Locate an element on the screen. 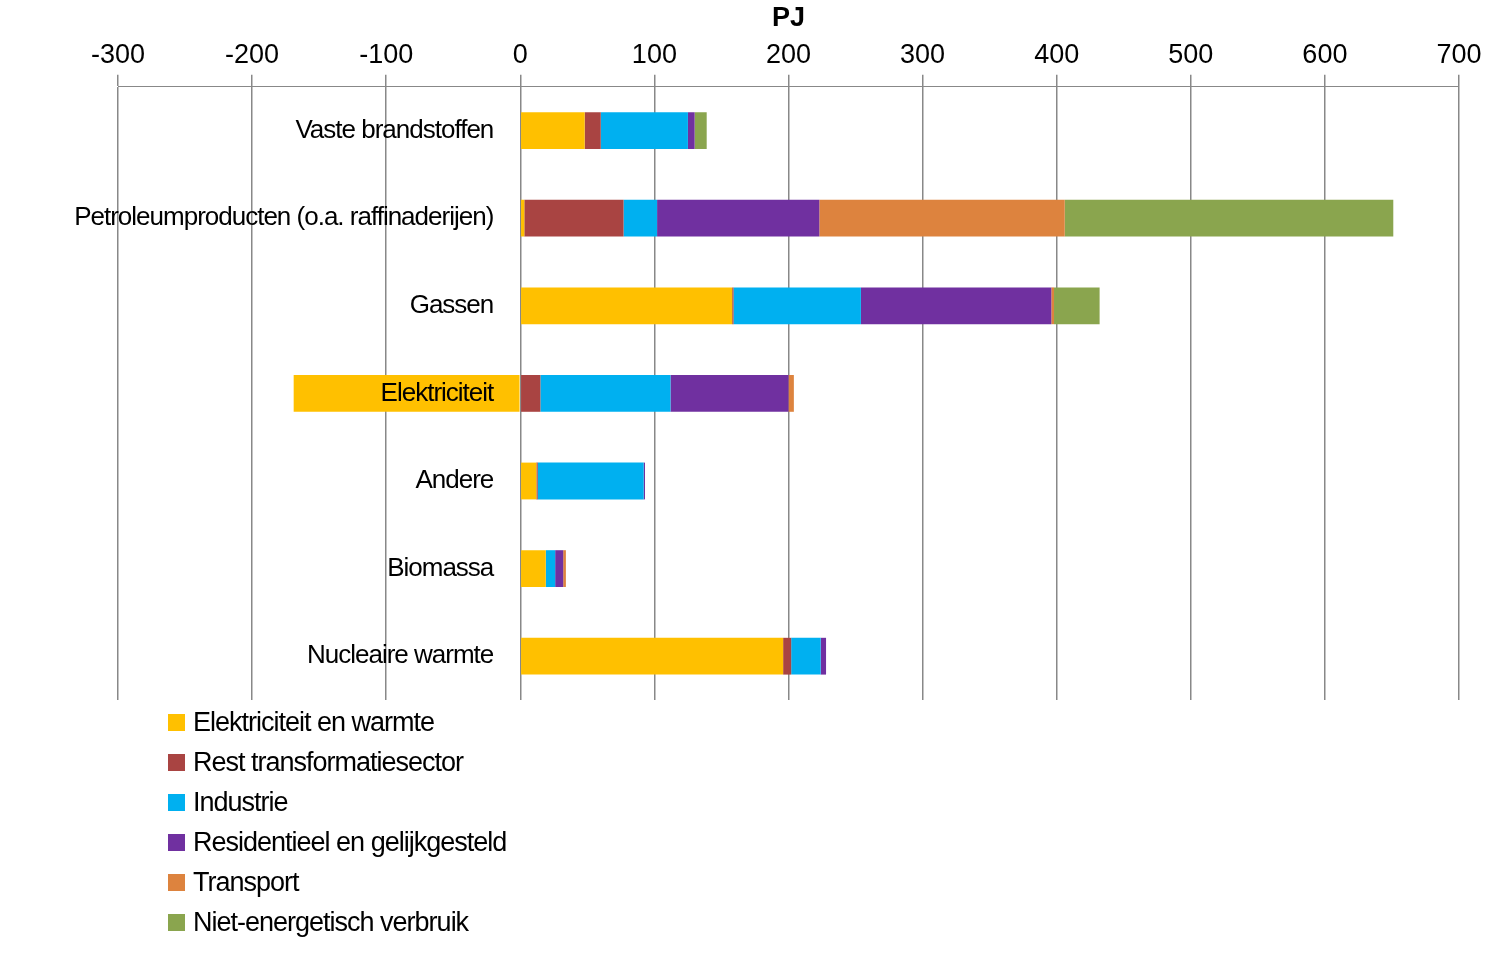 This screenshot has width=1489, height=955. y-tick-label: Nucleaire warmte is located at coordinates (400, 654).